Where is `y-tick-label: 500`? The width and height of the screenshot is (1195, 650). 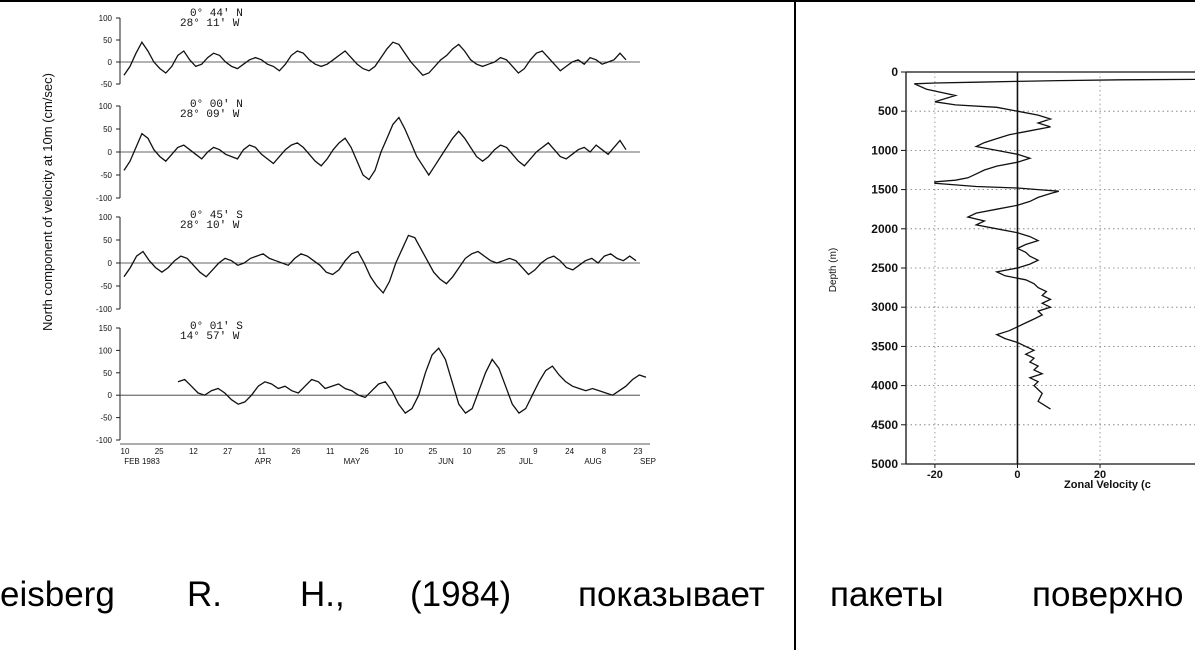 y-tick-label: 500 is located at coordinates (888, 111).